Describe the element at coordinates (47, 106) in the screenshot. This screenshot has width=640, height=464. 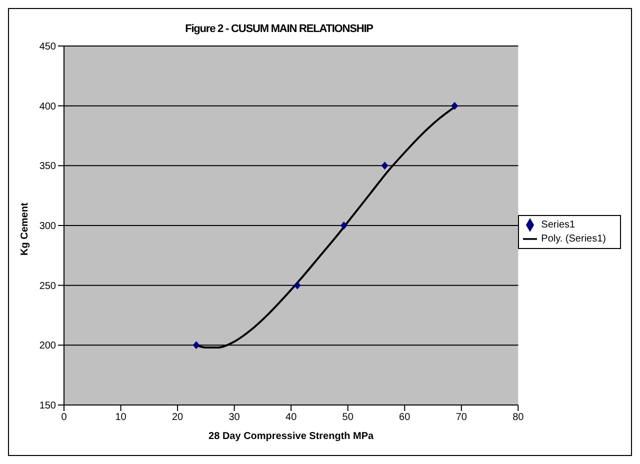
I see `y-tick-label: 400` at that location.